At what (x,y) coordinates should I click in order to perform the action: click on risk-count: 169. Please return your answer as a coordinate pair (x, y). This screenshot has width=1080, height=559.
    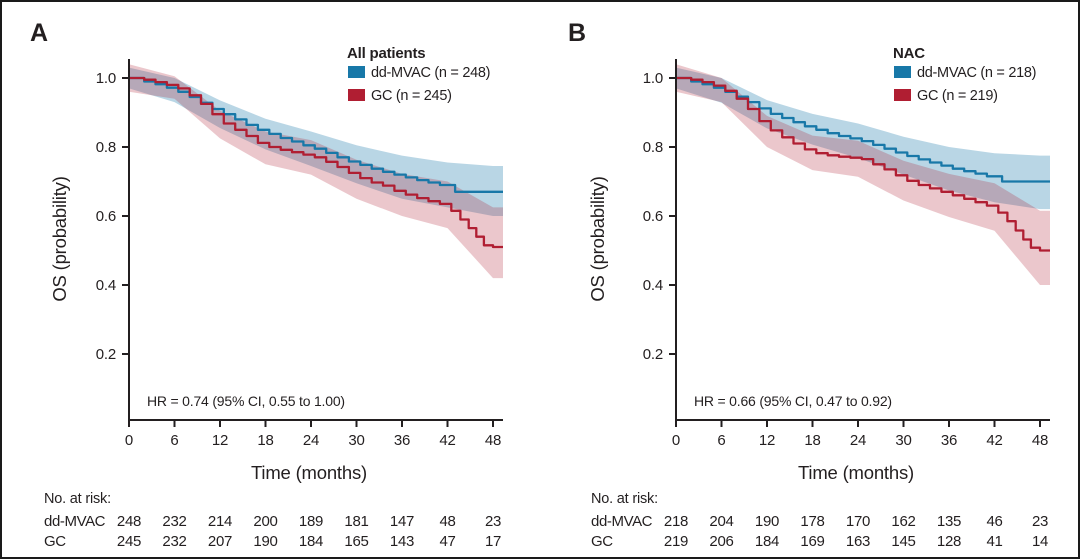
    Looking at the image, I should click on (812, 541).